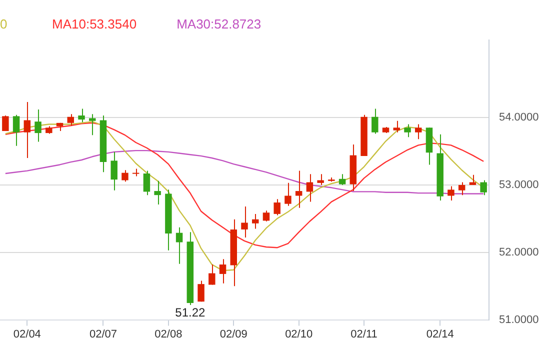 The image size is (550, 343). What do you see at coordinates (299, 334) in the screenshot?
I see `x-tick-label: 02/10` at bounding box center [299, 334].